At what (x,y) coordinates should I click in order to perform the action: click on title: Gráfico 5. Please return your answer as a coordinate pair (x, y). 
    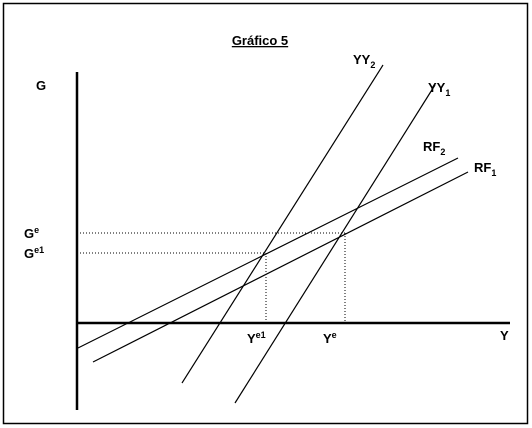
    Looking at the image, I should click on (260, 40).